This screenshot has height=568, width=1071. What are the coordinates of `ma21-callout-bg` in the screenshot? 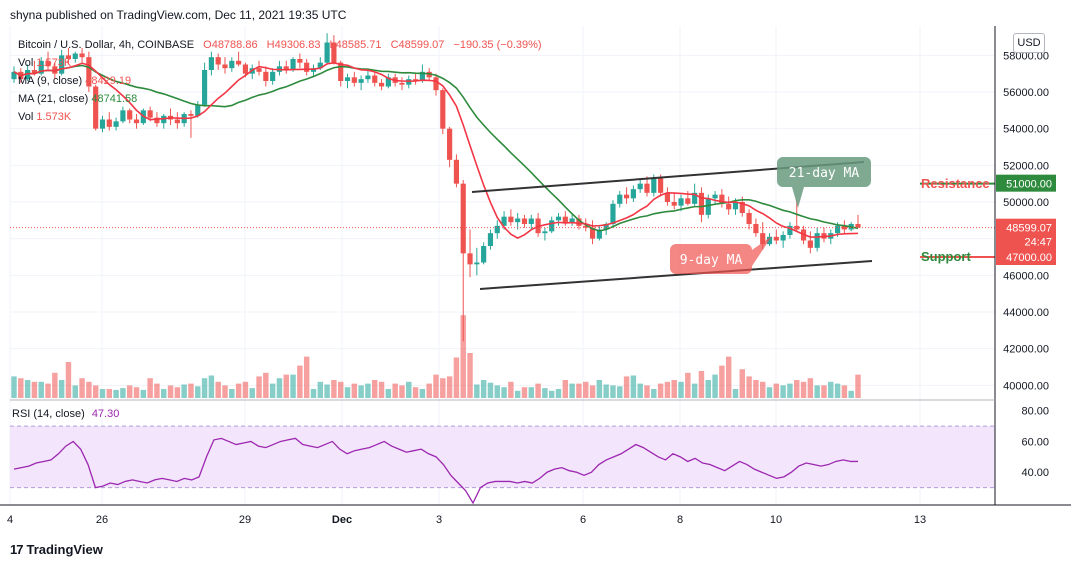 It's located at (824, 172).